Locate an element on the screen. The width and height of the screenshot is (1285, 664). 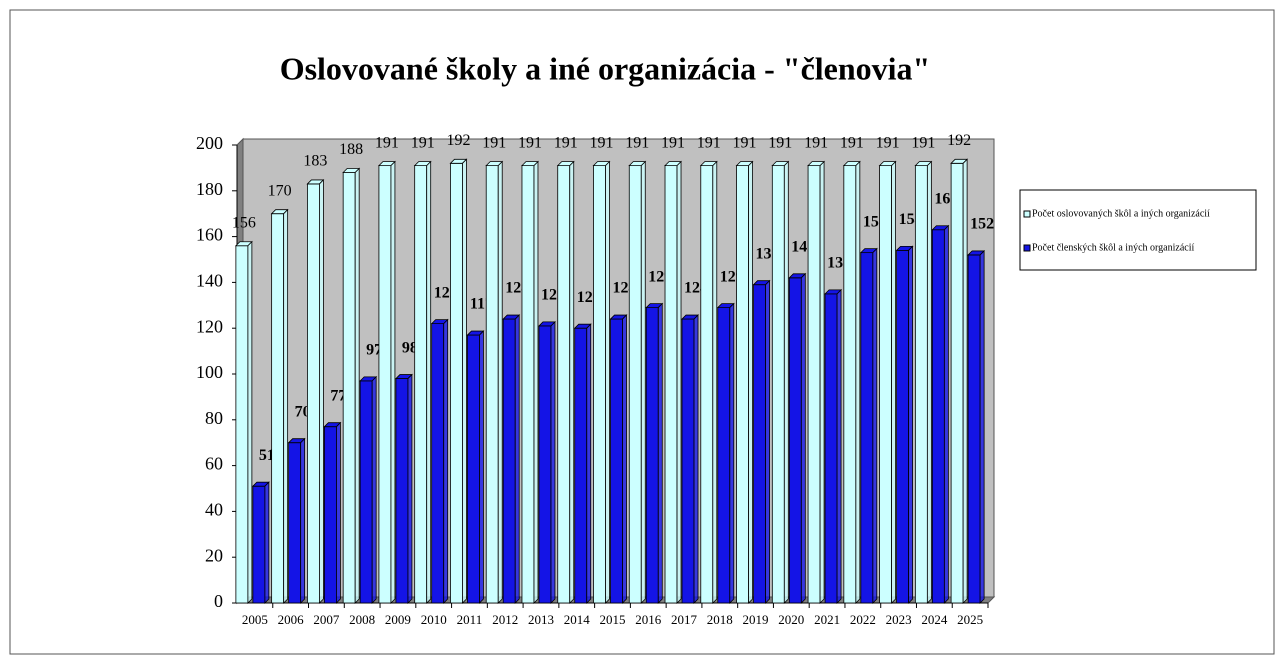
x-tick-label: 2009 is located at coordinates (398, 619).